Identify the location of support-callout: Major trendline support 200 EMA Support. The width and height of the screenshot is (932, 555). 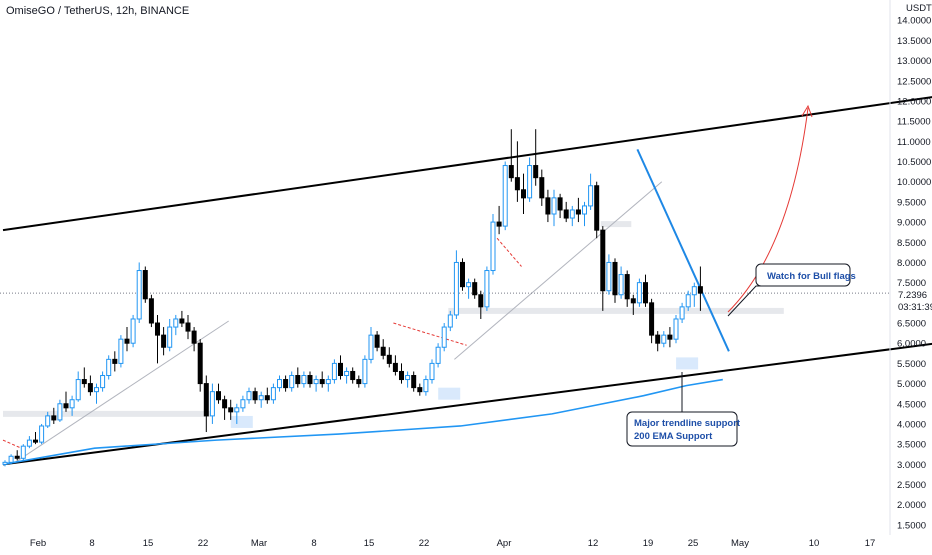
(683, 409).